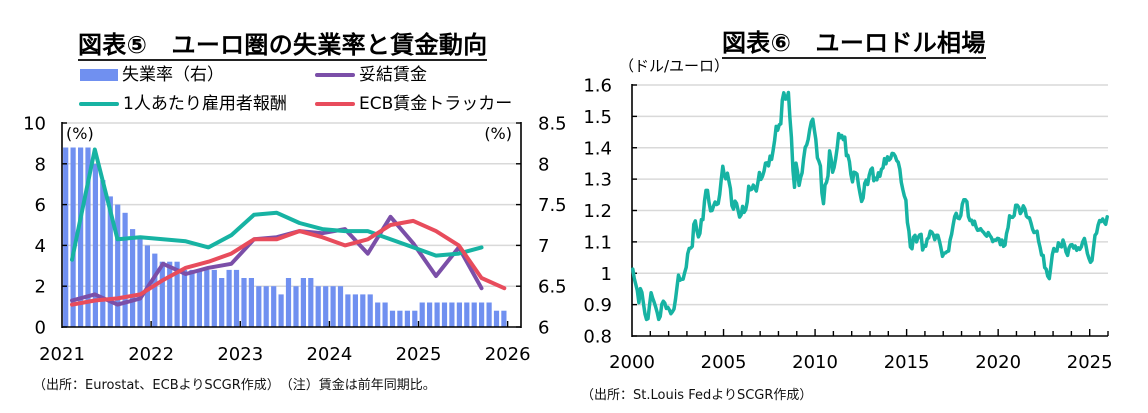 The height and width of the screenshot is (413, 1148). I want to click on x-tick-label: 2015, so click(907, 362).